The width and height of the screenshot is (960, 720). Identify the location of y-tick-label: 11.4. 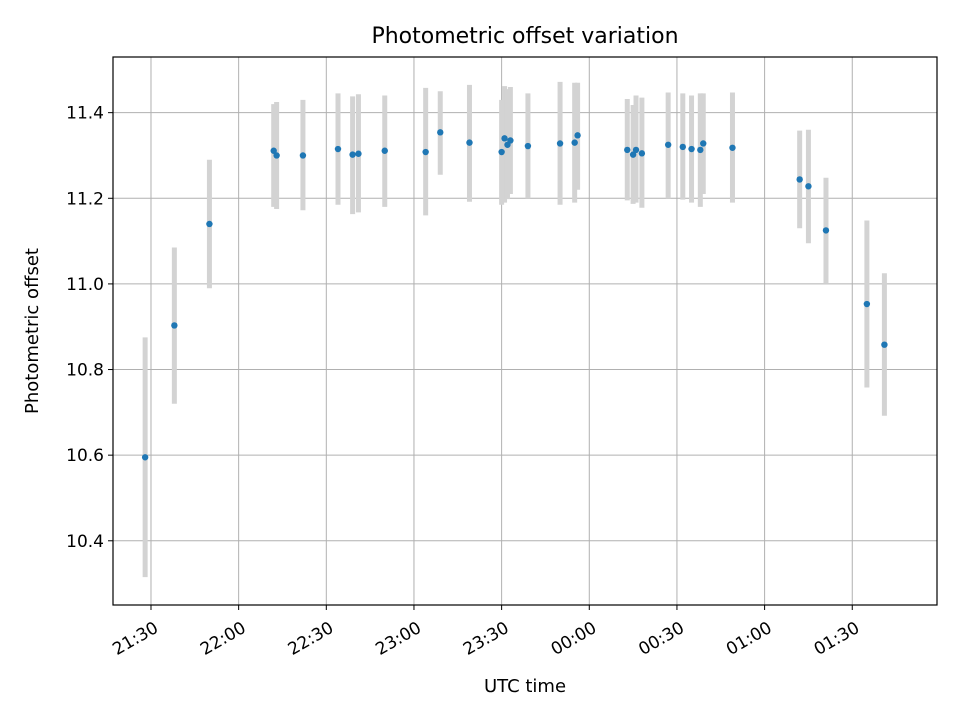
(85, 114).